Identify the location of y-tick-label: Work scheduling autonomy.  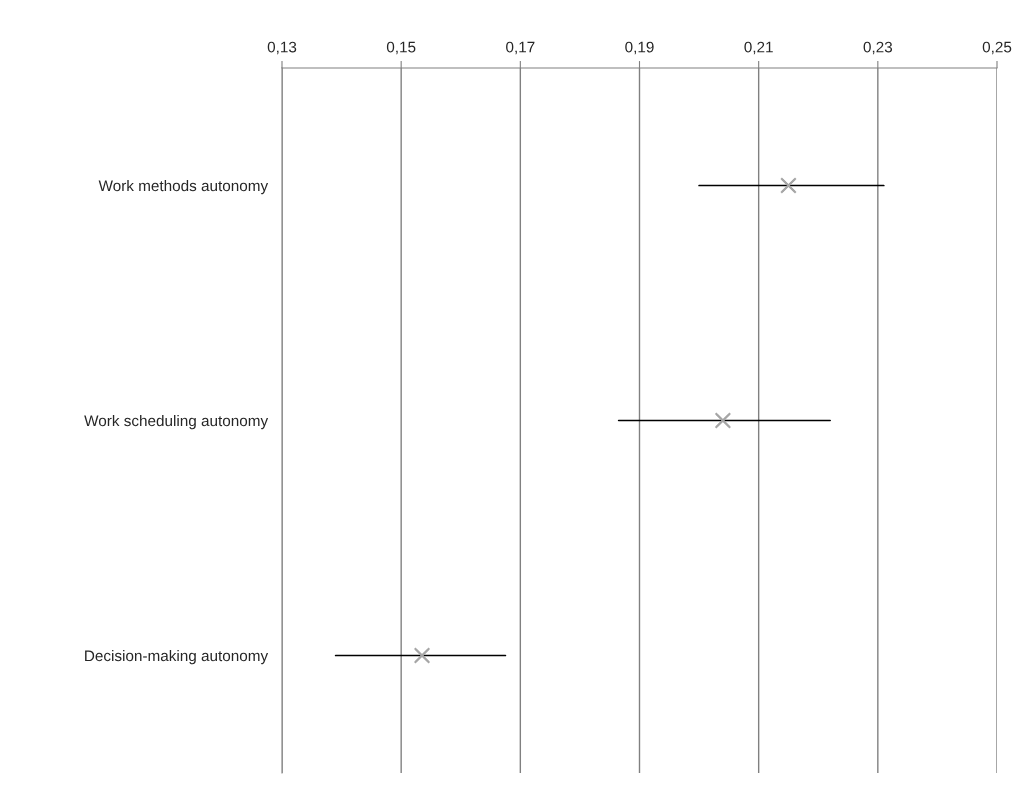
(176, 422).